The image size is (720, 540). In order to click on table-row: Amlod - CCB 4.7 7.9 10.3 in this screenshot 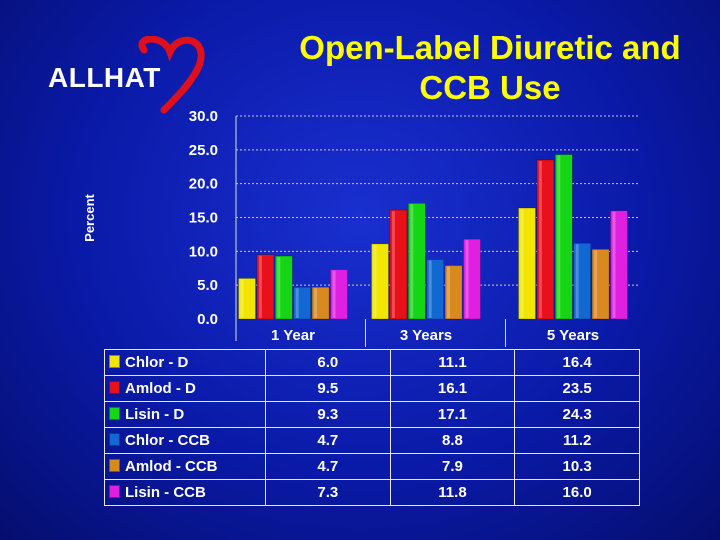, I will do `click(372, 466)`.